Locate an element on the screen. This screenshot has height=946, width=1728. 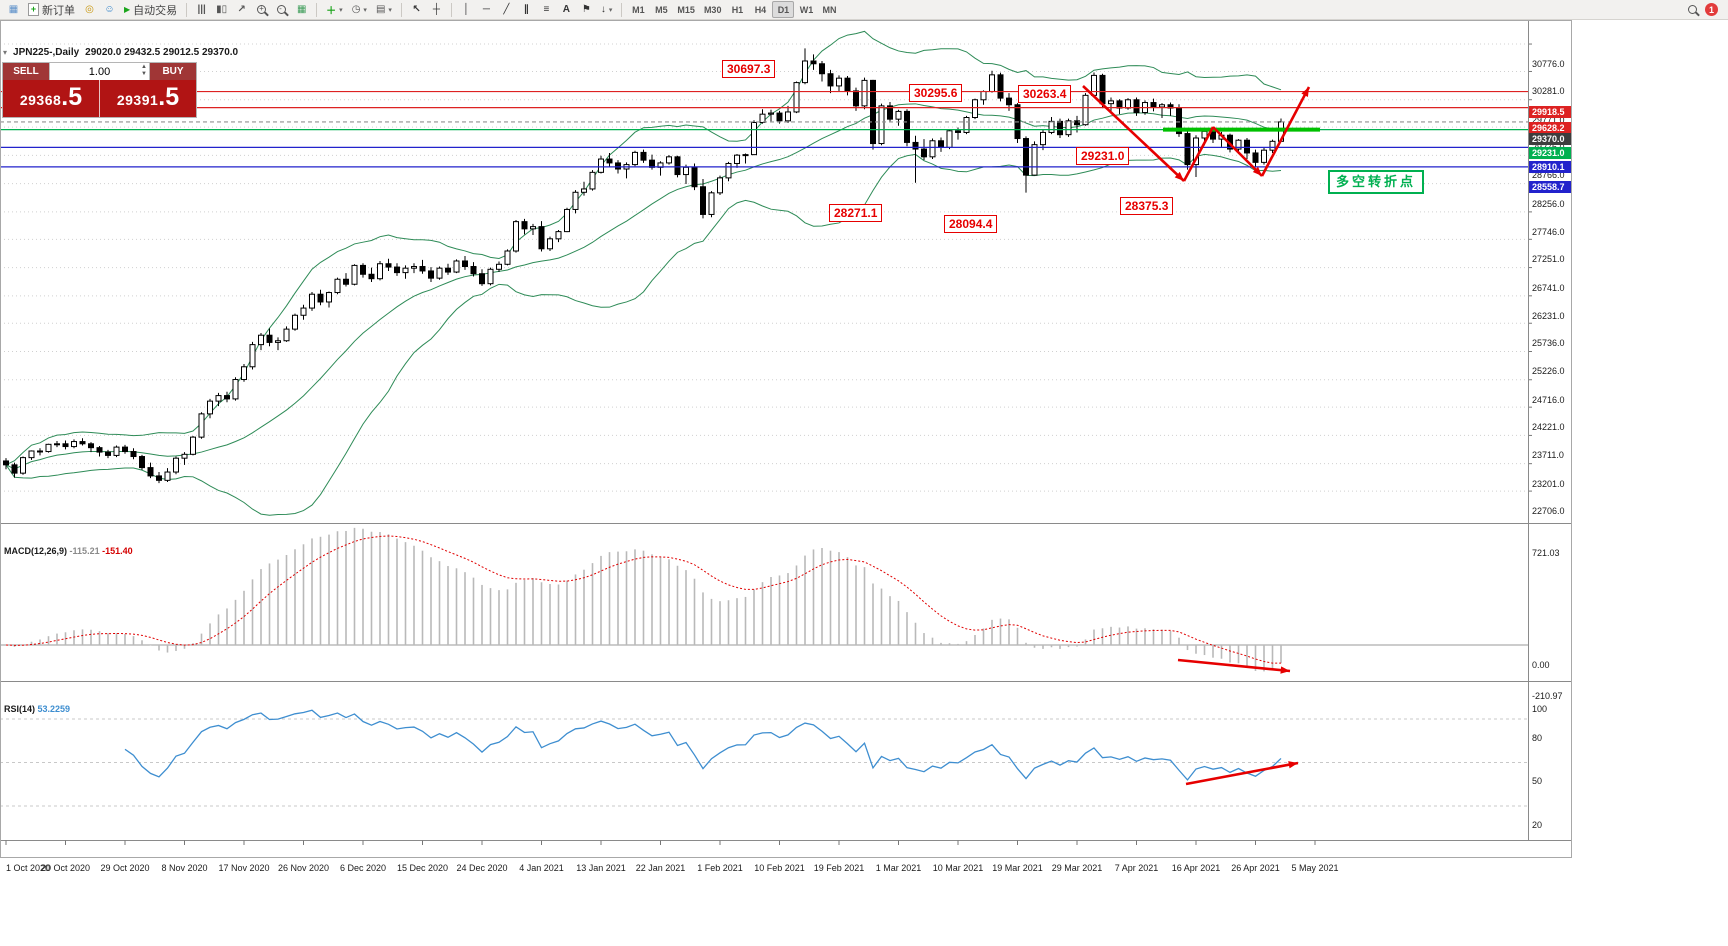
sell-price-button: 29368 .5 is located at coordinates (51, 98).